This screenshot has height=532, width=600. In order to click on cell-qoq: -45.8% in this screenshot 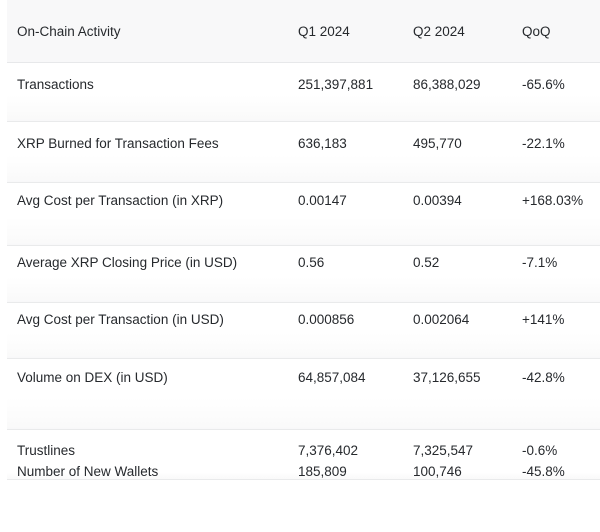, I will do `click(543, 471)`.